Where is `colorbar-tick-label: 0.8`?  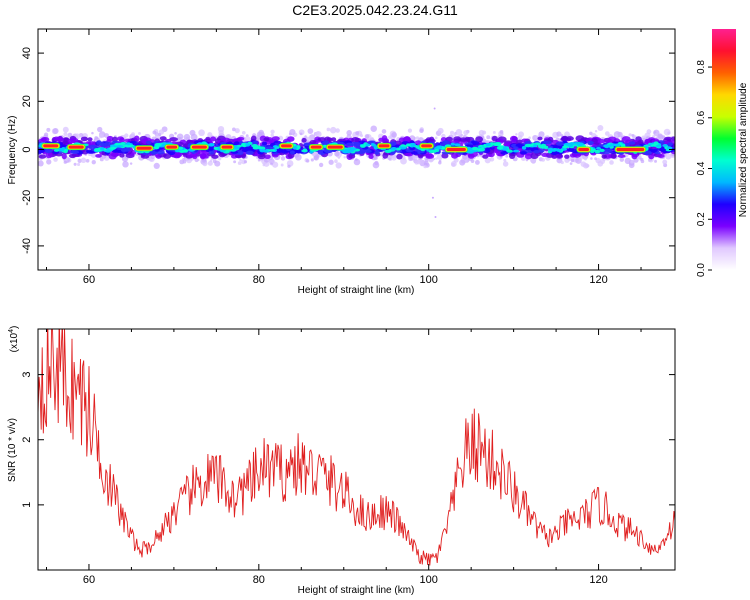 colorbar-tick-label: 0.8 is located at coordinates (701, 67).